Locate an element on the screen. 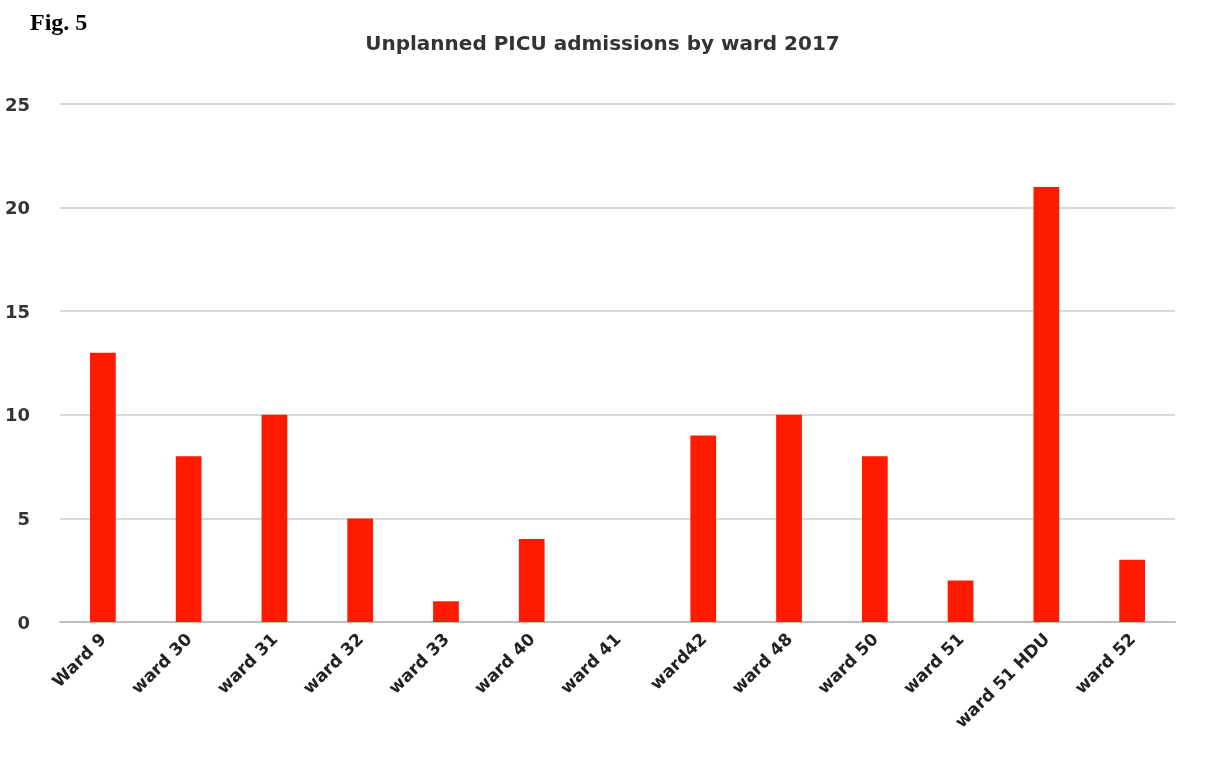  y-tick-label: 10 is located at coordinates (17, 415).